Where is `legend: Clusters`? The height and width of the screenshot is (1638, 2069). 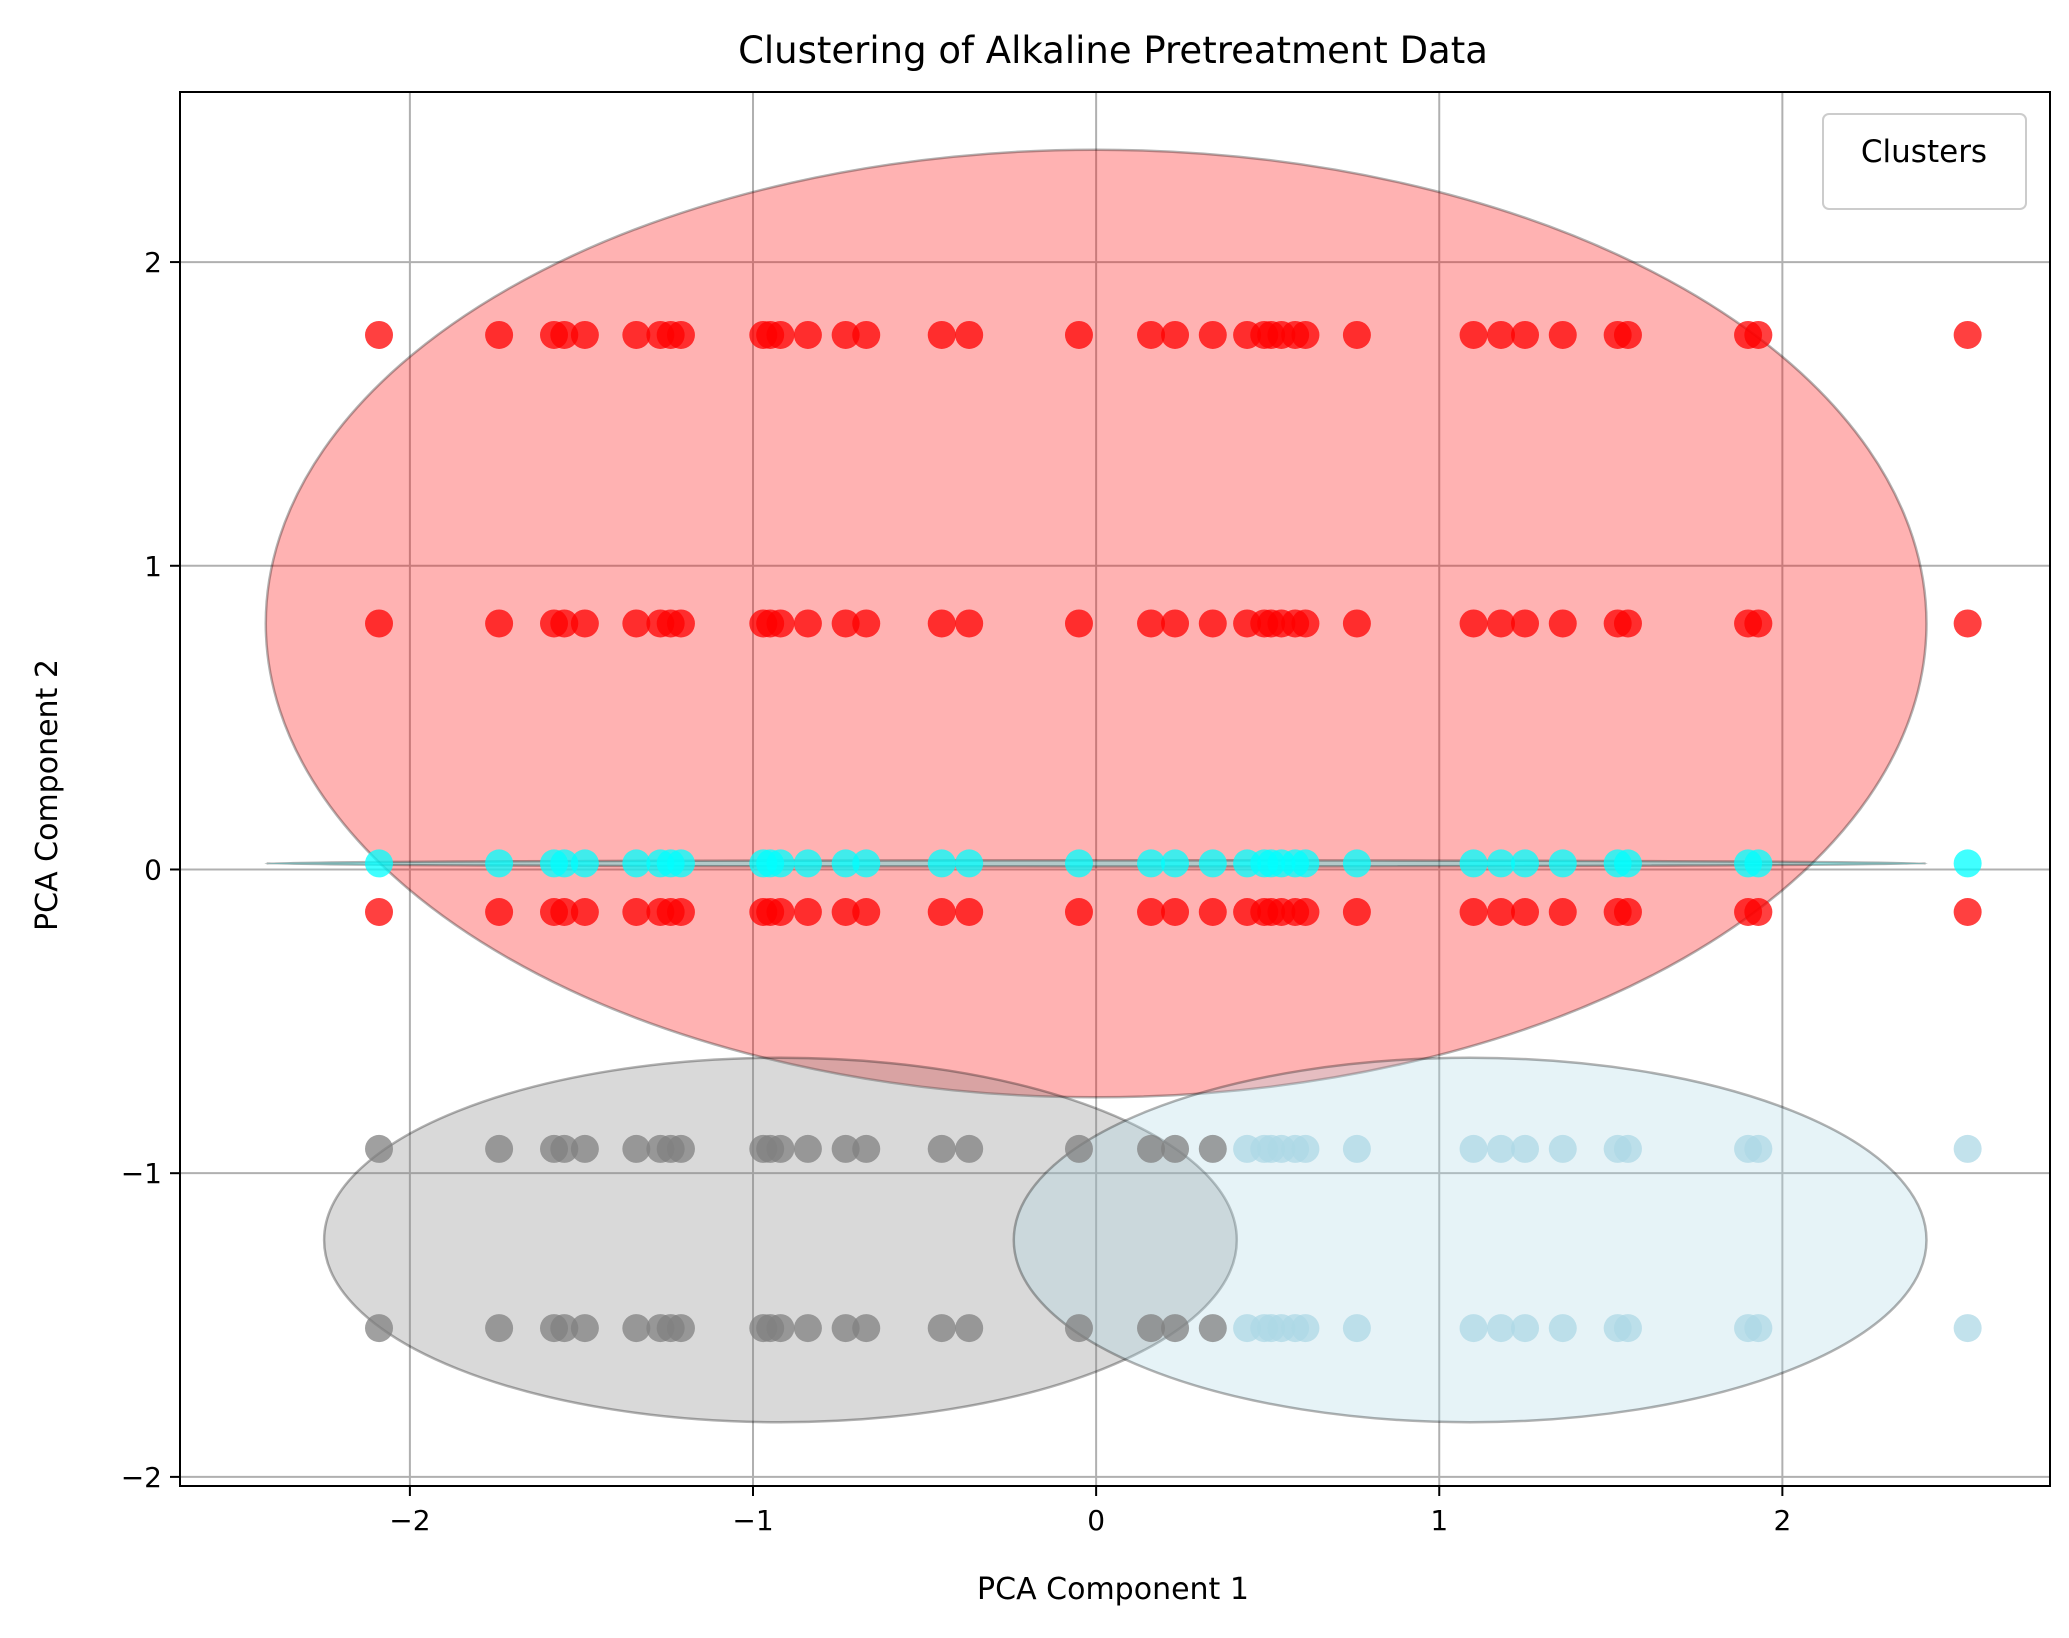
legend: Clusters is located at coordinates (1924, 161).